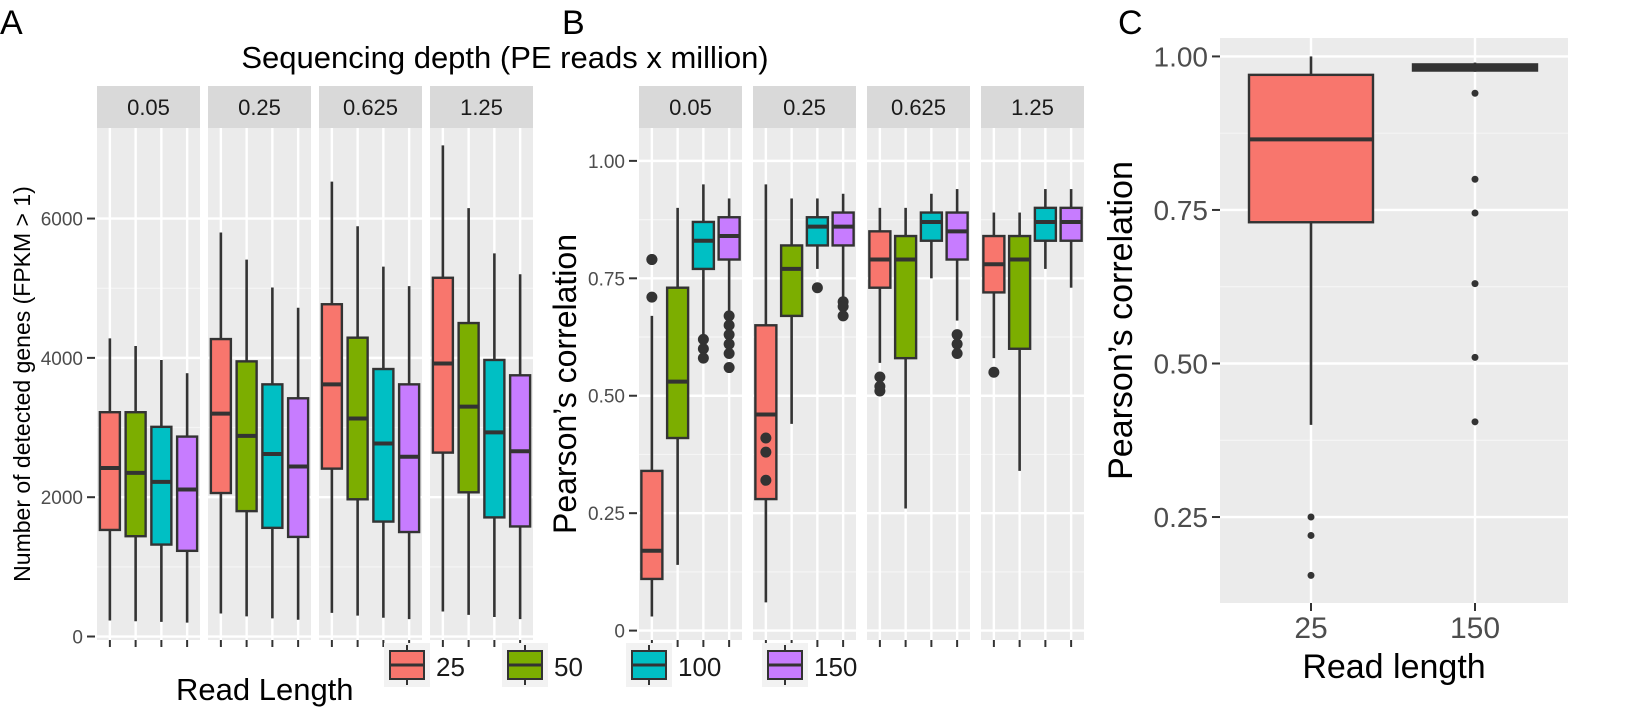 Image resolution: width=1638 pixels, height=721 pixels. Describe the element at coordinates (835, 667) in the screenshot. I see `legend-label-150: 150` at that location.